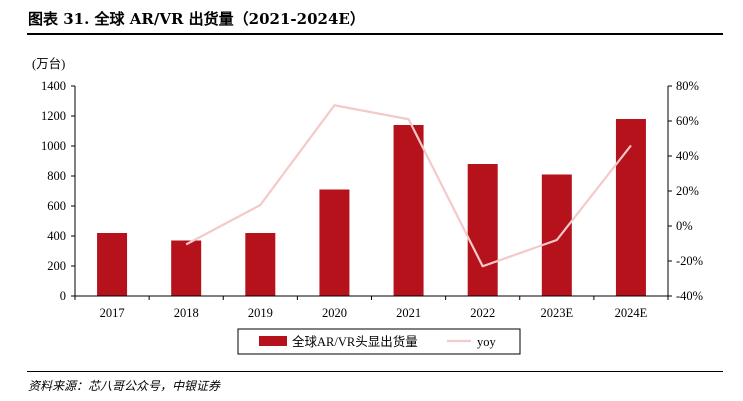 The height and width of the screenshot is (401, 743). Describe the element at coordinates (186, 268) in the screenshot. I see `bar-2018` at that location.